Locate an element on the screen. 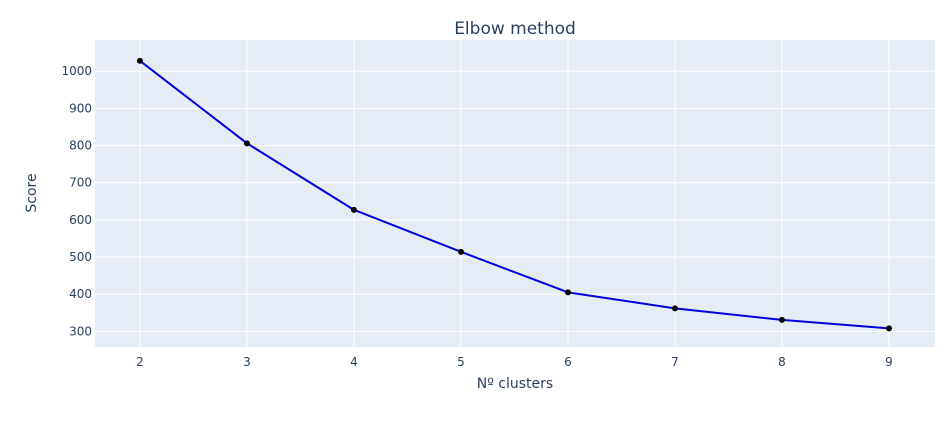  y-axis-title: Score is located at coordinates (32, 192).